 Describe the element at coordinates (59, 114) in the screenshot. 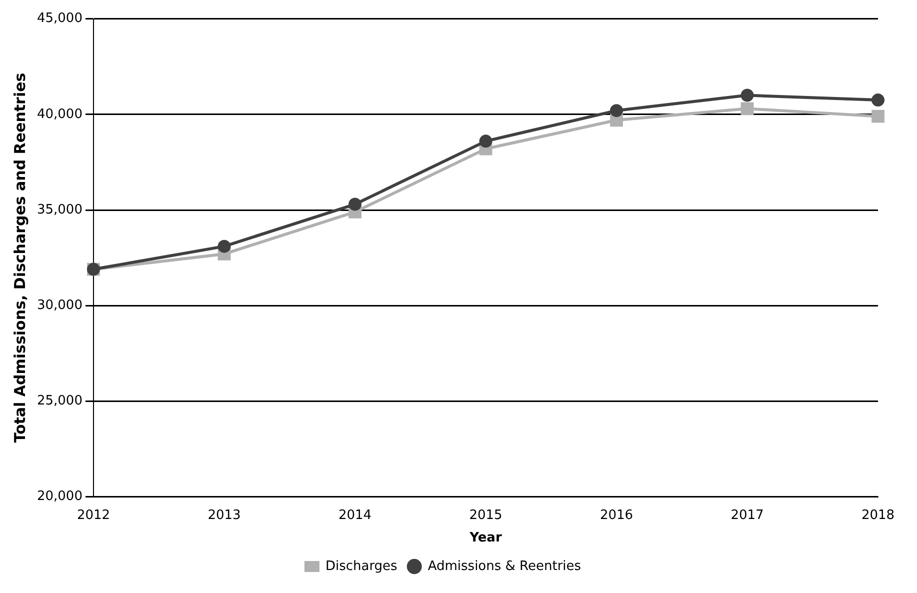

I see `y-tick-label: 40,000` at that location.